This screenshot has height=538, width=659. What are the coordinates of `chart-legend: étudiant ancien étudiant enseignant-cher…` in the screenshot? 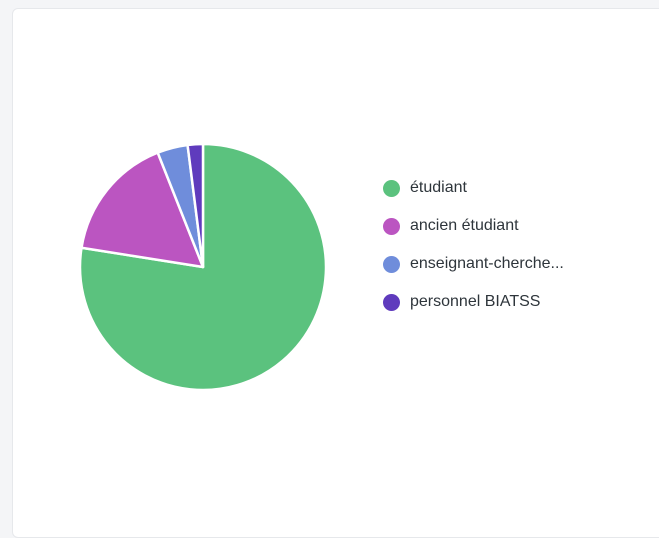 It's located at (521, 245).